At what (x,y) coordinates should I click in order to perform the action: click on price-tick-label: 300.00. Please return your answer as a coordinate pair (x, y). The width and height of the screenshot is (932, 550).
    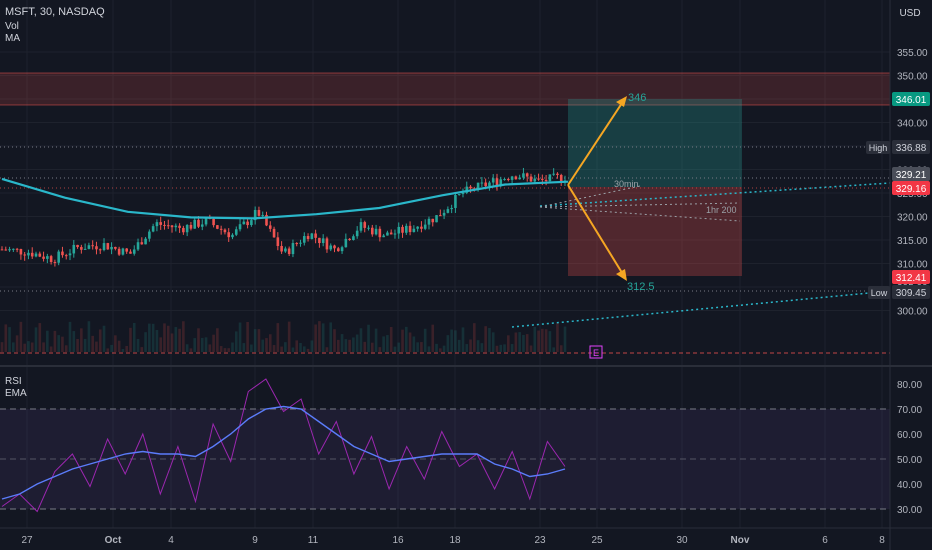
    Looking at the image, I should click on (912, 312).